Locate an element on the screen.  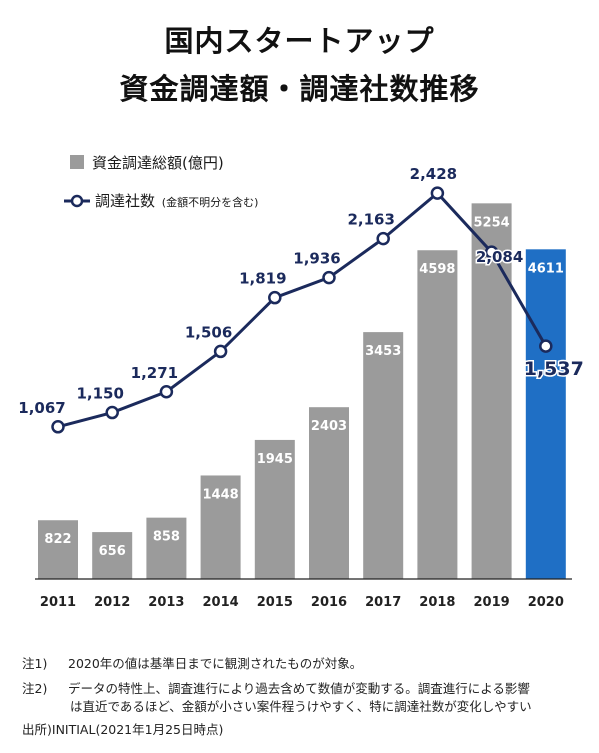
line-label-2012: 1,150 is located at coordinates (99, 394).